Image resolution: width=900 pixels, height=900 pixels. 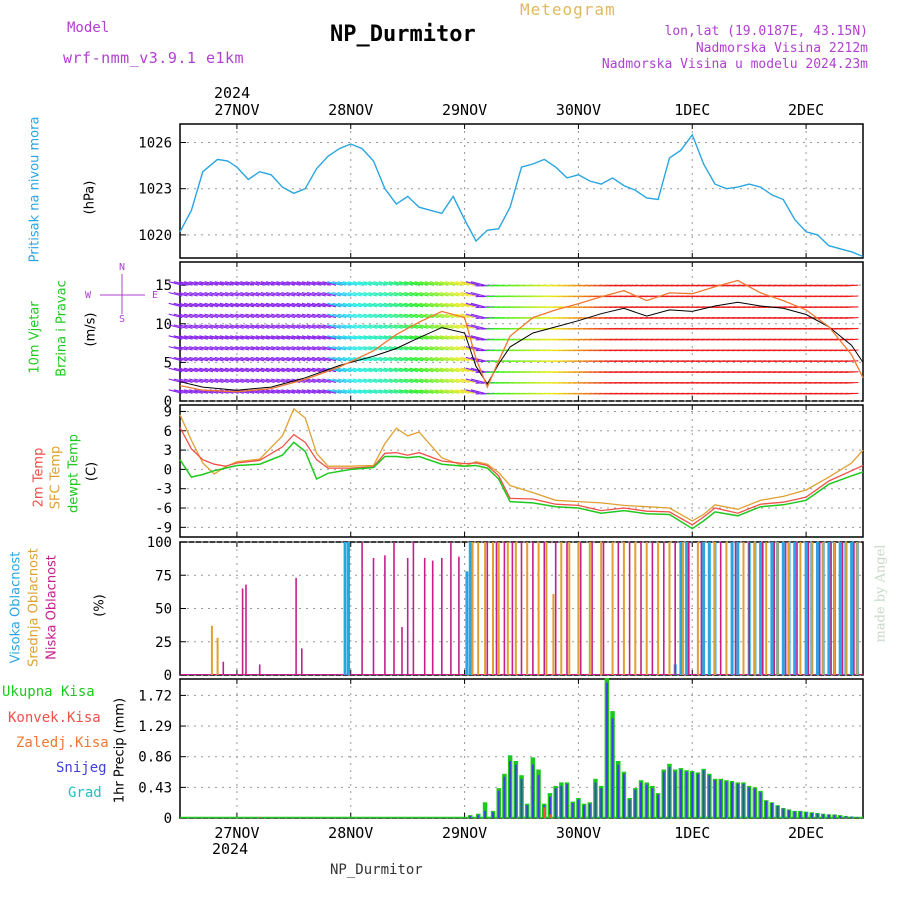 What do you see at coordinates (550, 816) in the screenshot?
I see `conv-rain-bar` at bounding box center [550, 816].